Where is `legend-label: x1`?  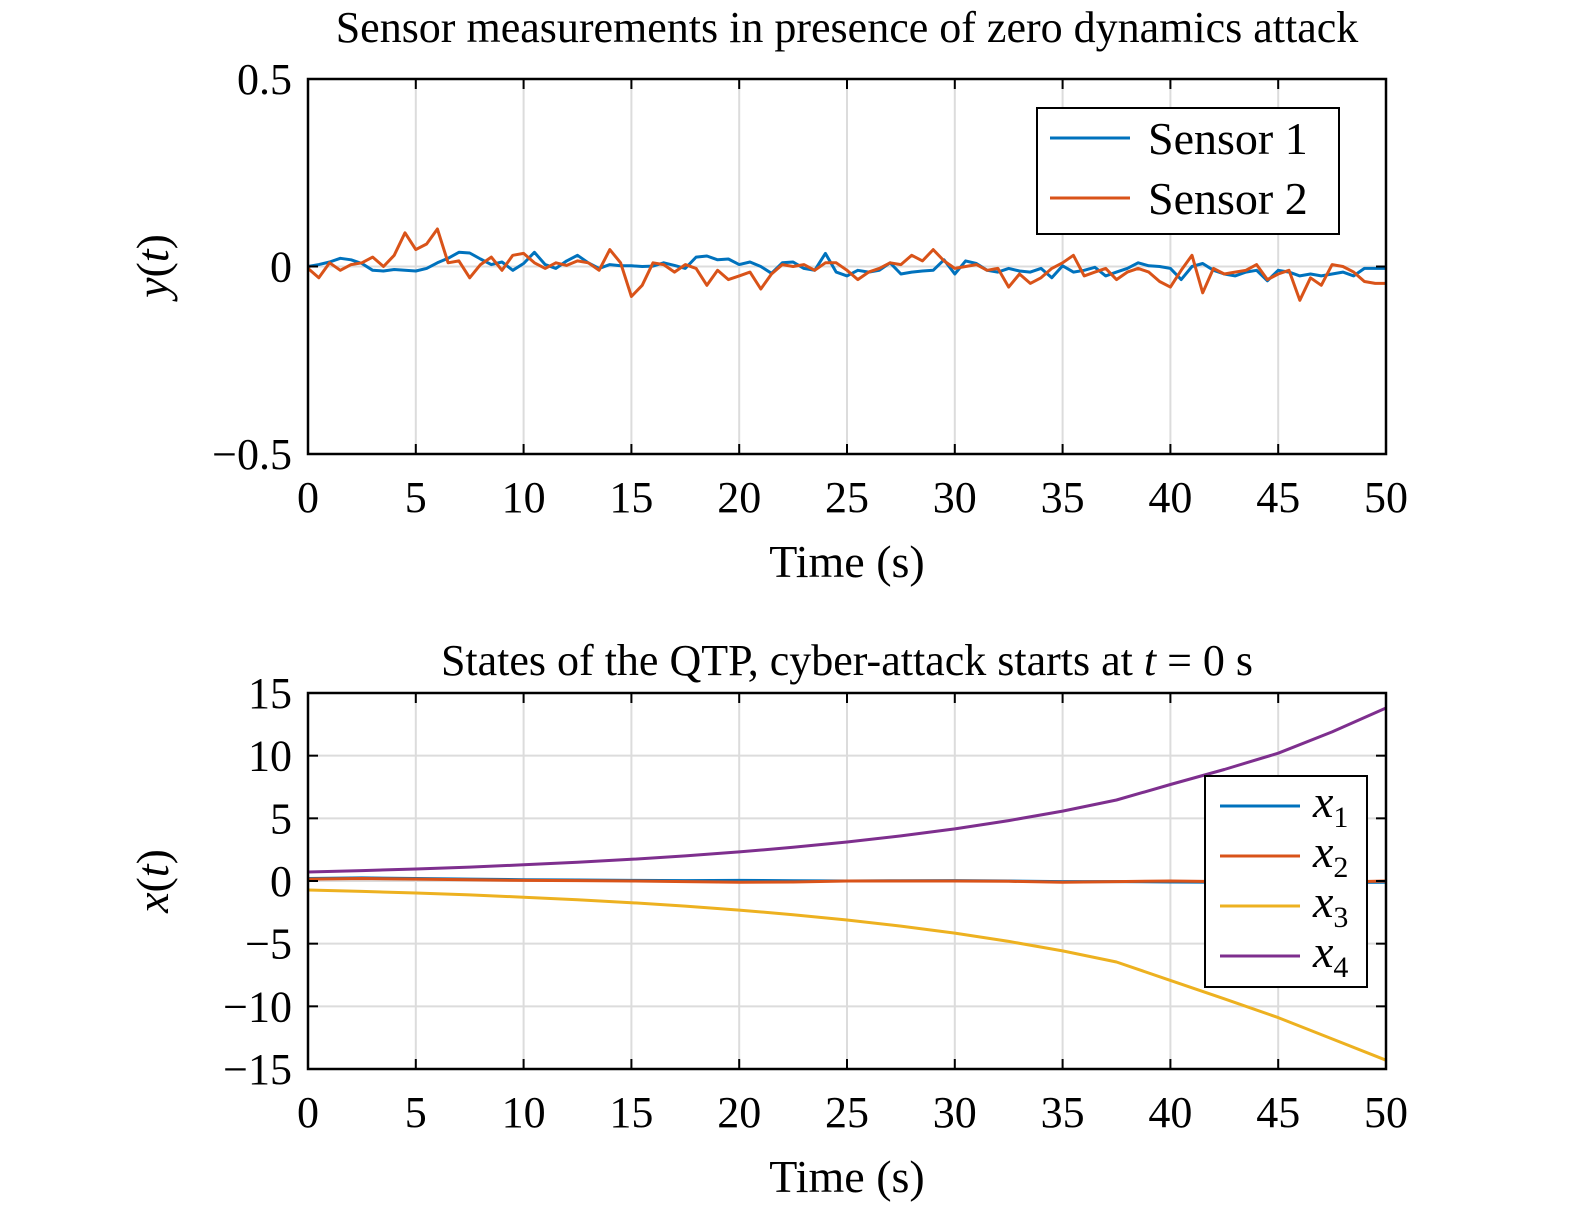 legend-label: x1 is located at coordinates (1330, 805).